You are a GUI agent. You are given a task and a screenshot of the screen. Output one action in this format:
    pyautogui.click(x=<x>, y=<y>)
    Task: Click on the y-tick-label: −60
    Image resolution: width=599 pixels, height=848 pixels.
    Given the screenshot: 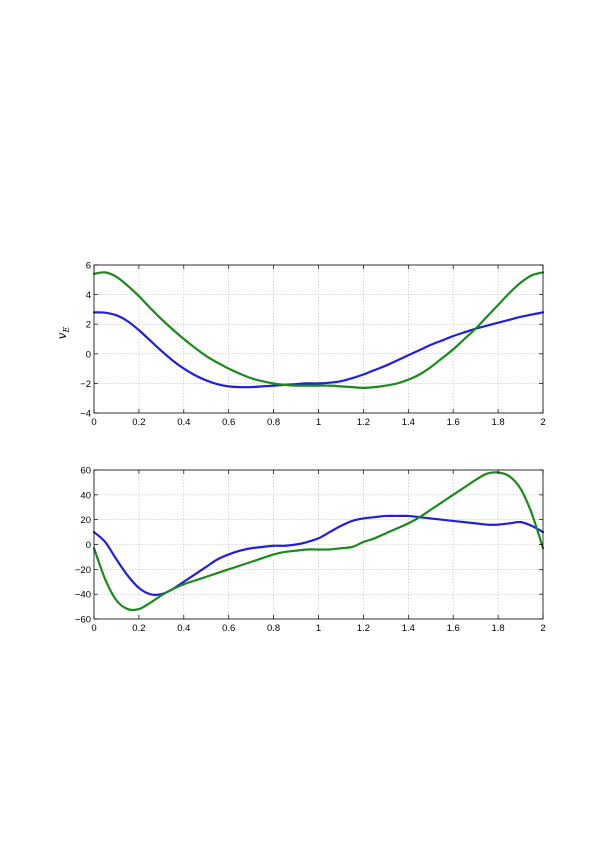 What is the action you would take?
    pyautogui.click(x=83, y=620)
    